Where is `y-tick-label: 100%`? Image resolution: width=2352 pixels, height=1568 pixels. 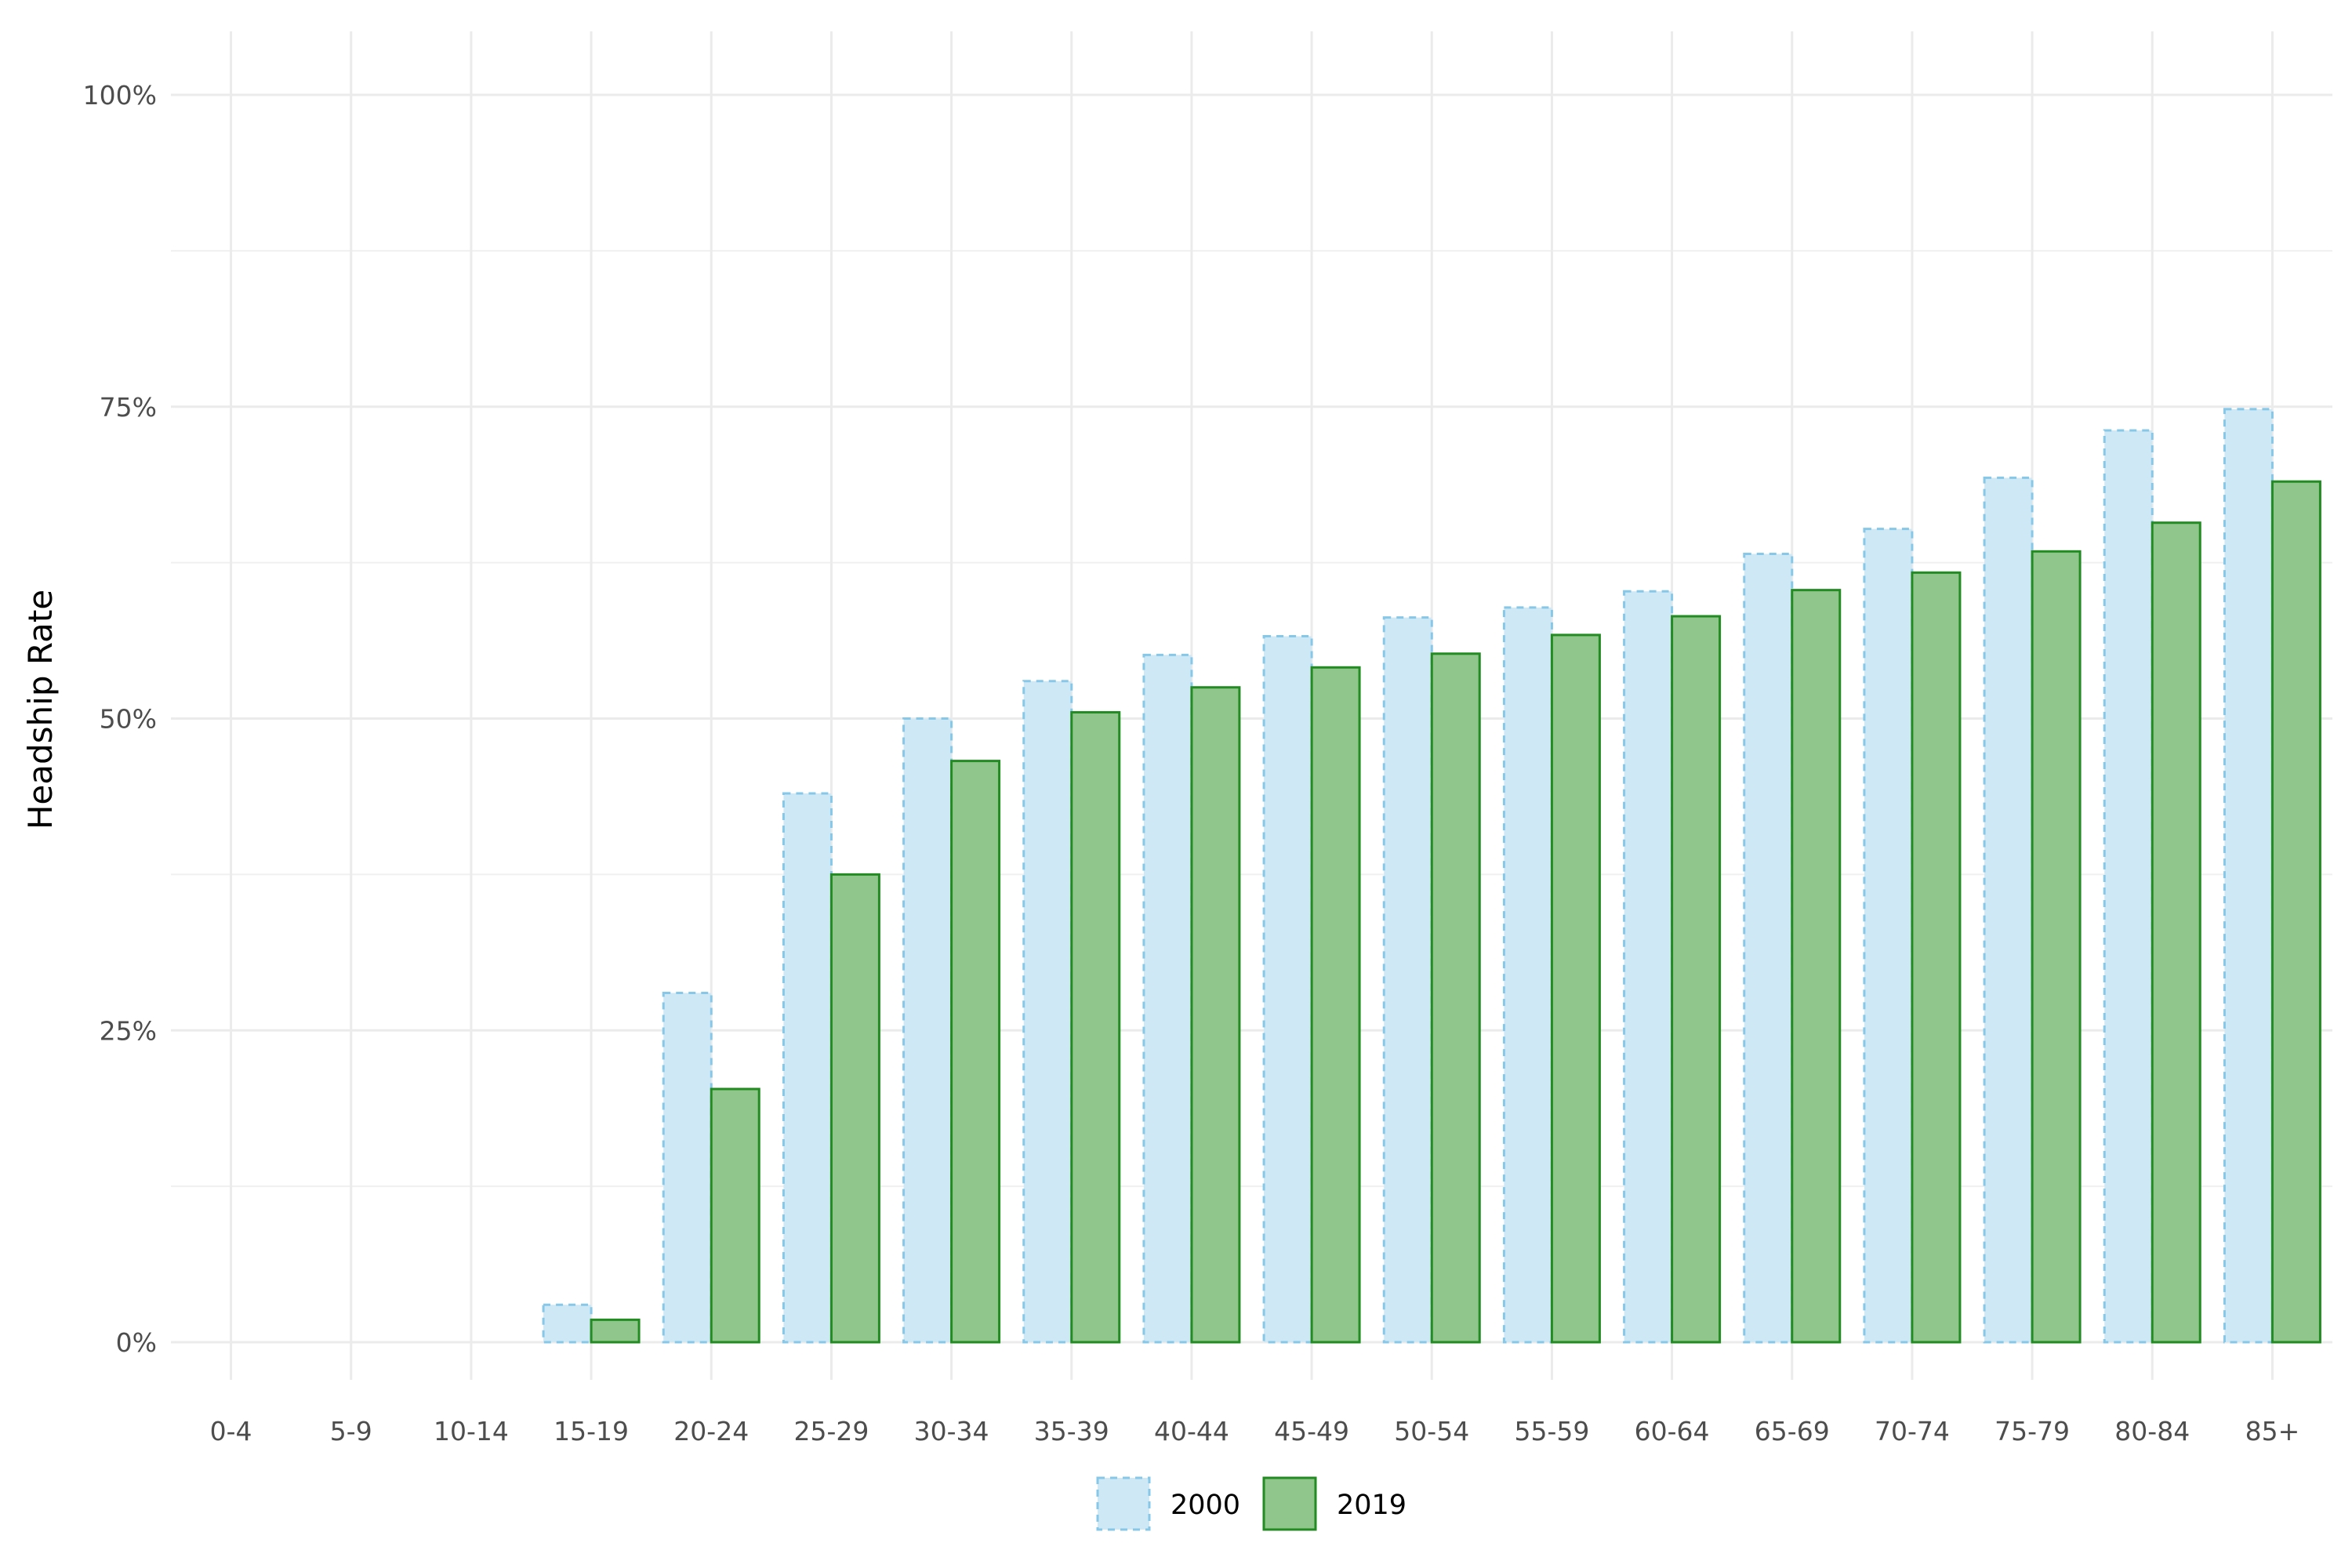
y-tick-label: 100% is located at coordinates (120, 95).